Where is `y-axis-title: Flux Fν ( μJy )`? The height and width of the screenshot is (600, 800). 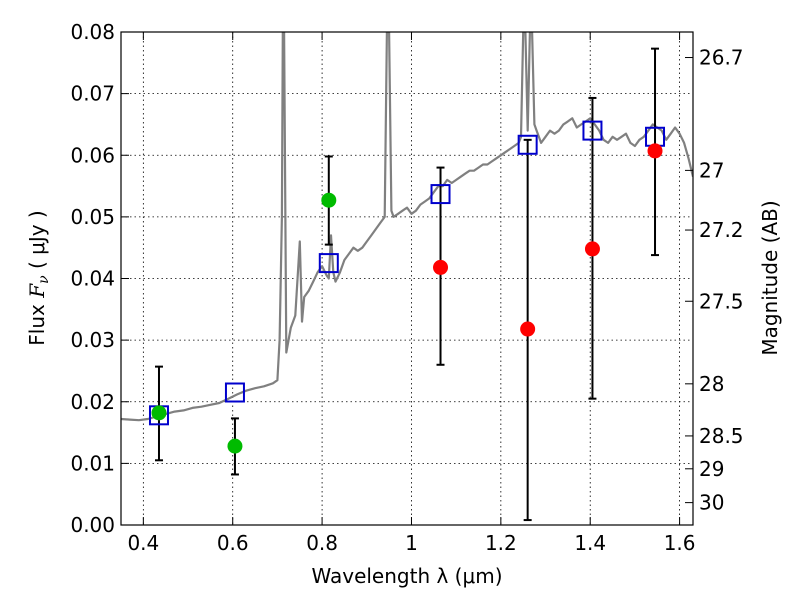 y-axis-title: Flux Fν ( μJy ) is located at coordinates (38, 277).